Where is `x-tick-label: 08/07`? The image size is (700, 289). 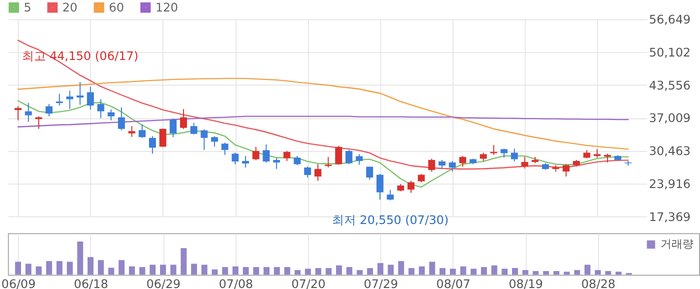 x-tick-label: 08/07 is located at coordinates (453, 283).